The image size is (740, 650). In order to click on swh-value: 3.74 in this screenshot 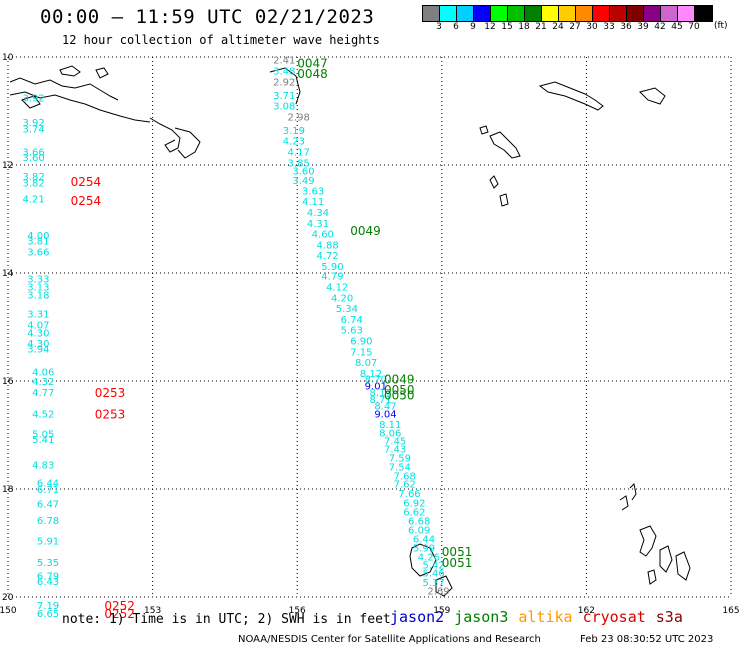, I will do `click(33, 129)`.